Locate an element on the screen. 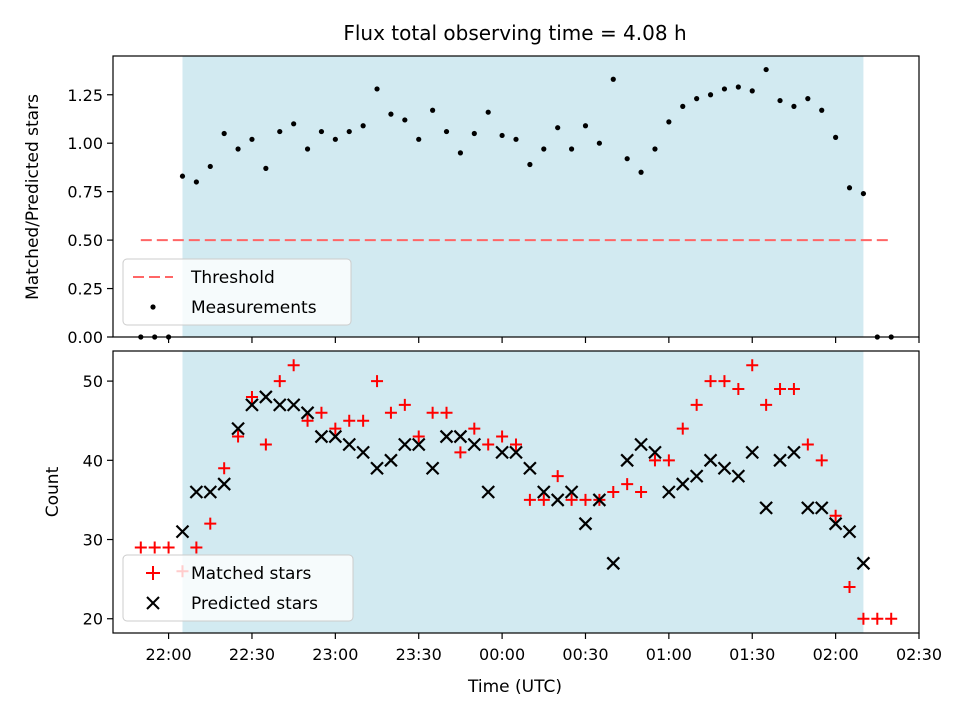 The height and width of the screenshot is (720, 960). x-tick-label: 01:30 is located at coordinates (752, 654).